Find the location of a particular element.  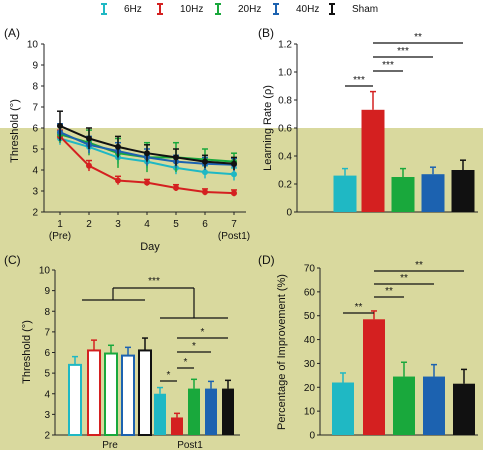

panel-a-y-tick-label: 3 is located at coordinates (35, 192).